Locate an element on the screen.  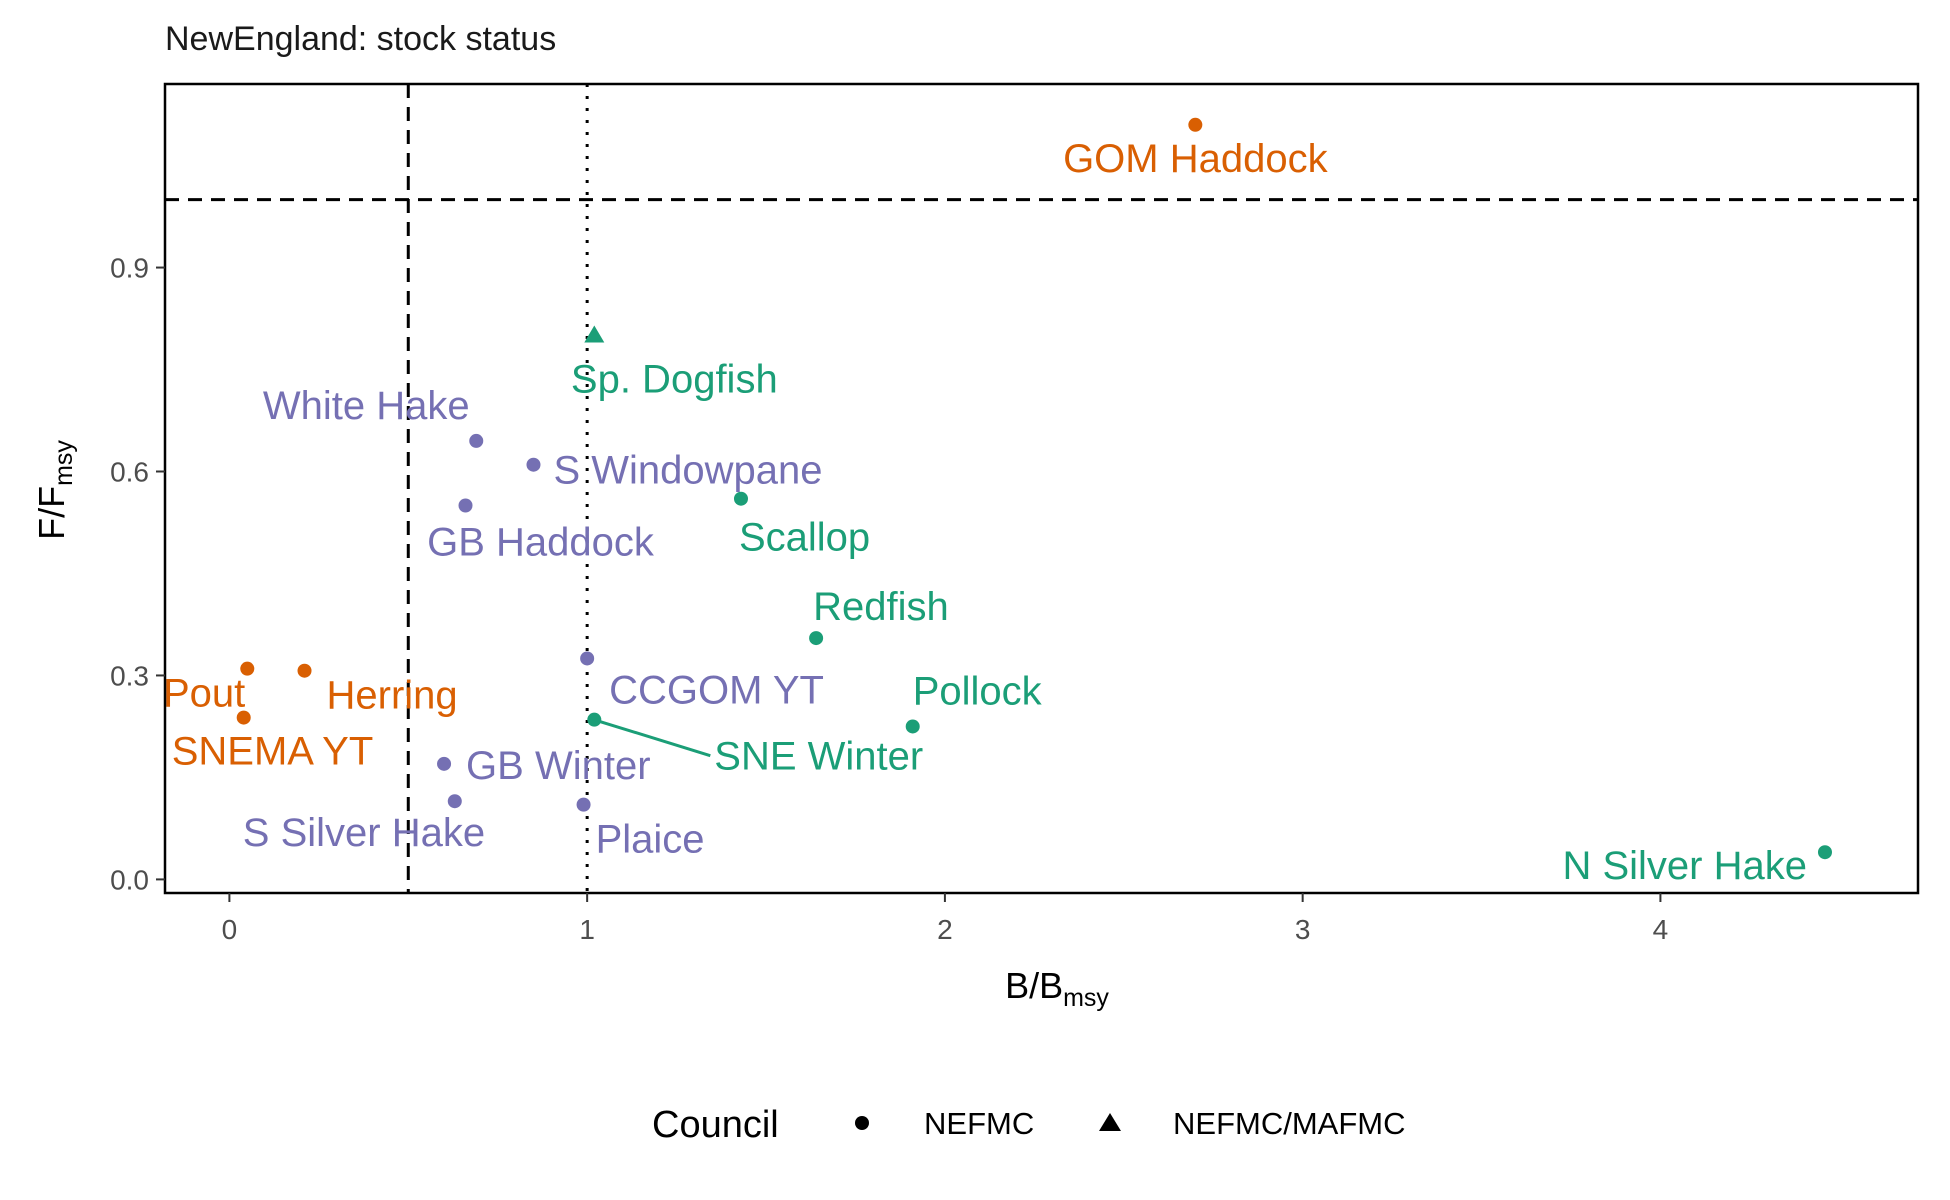
label-pout: Pout is located at coordinates (204, 694).